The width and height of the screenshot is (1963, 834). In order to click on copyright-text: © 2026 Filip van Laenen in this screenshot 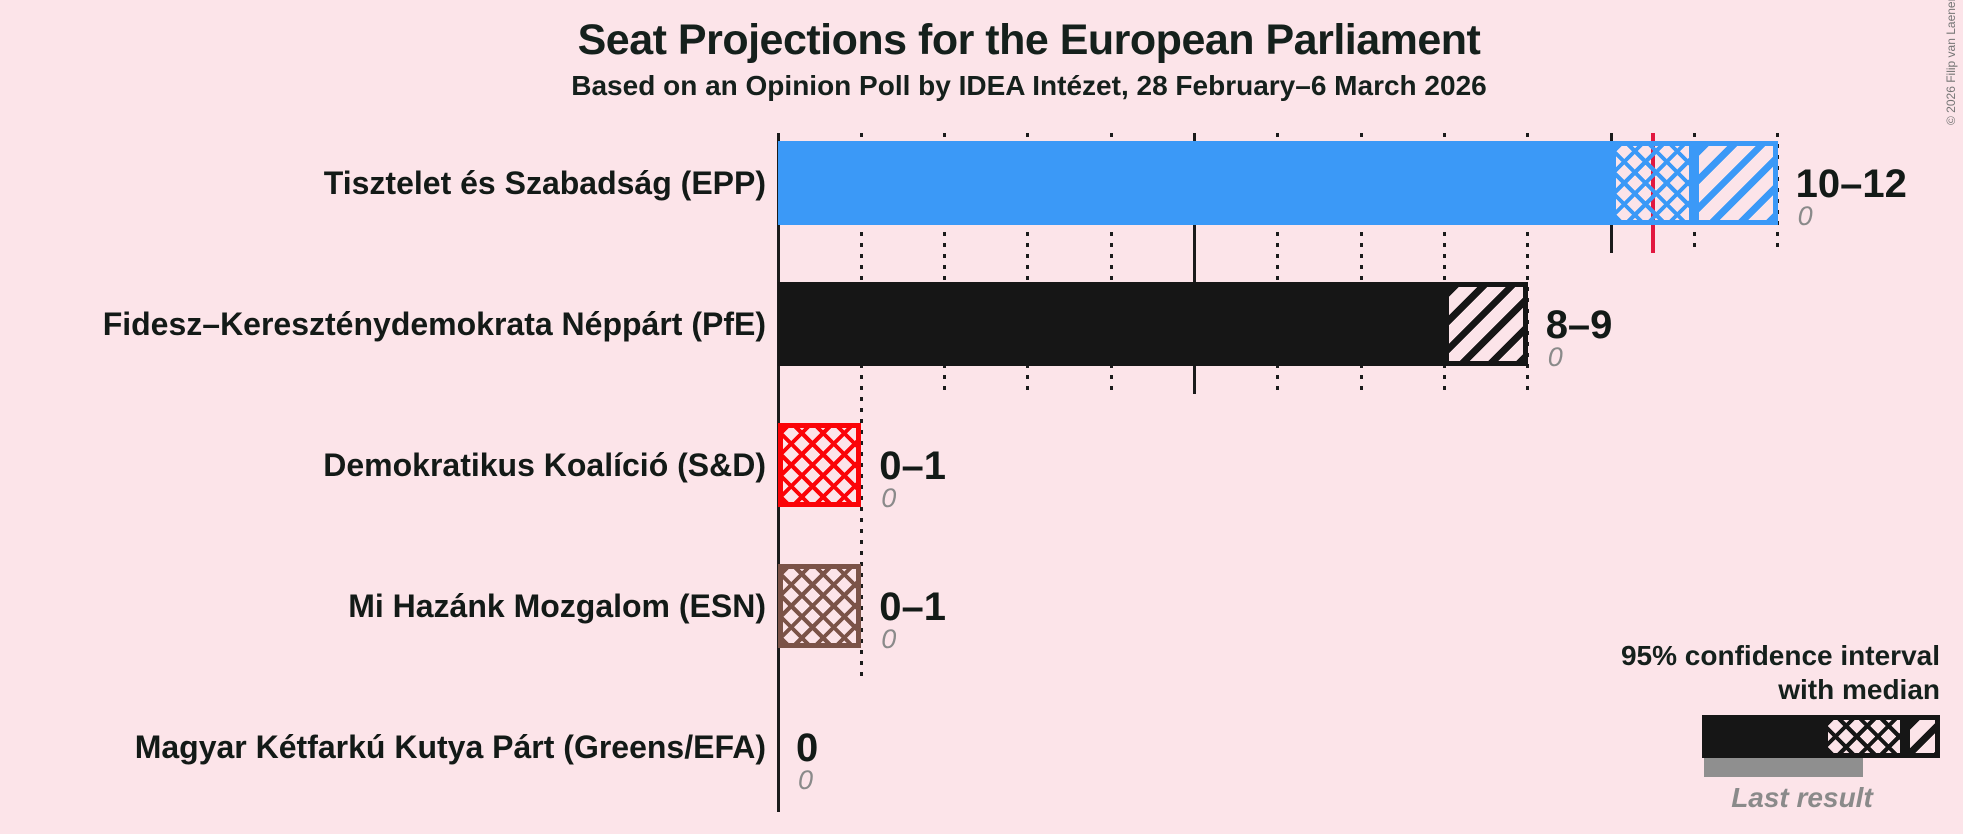, I will do `click(1951, 62)`.